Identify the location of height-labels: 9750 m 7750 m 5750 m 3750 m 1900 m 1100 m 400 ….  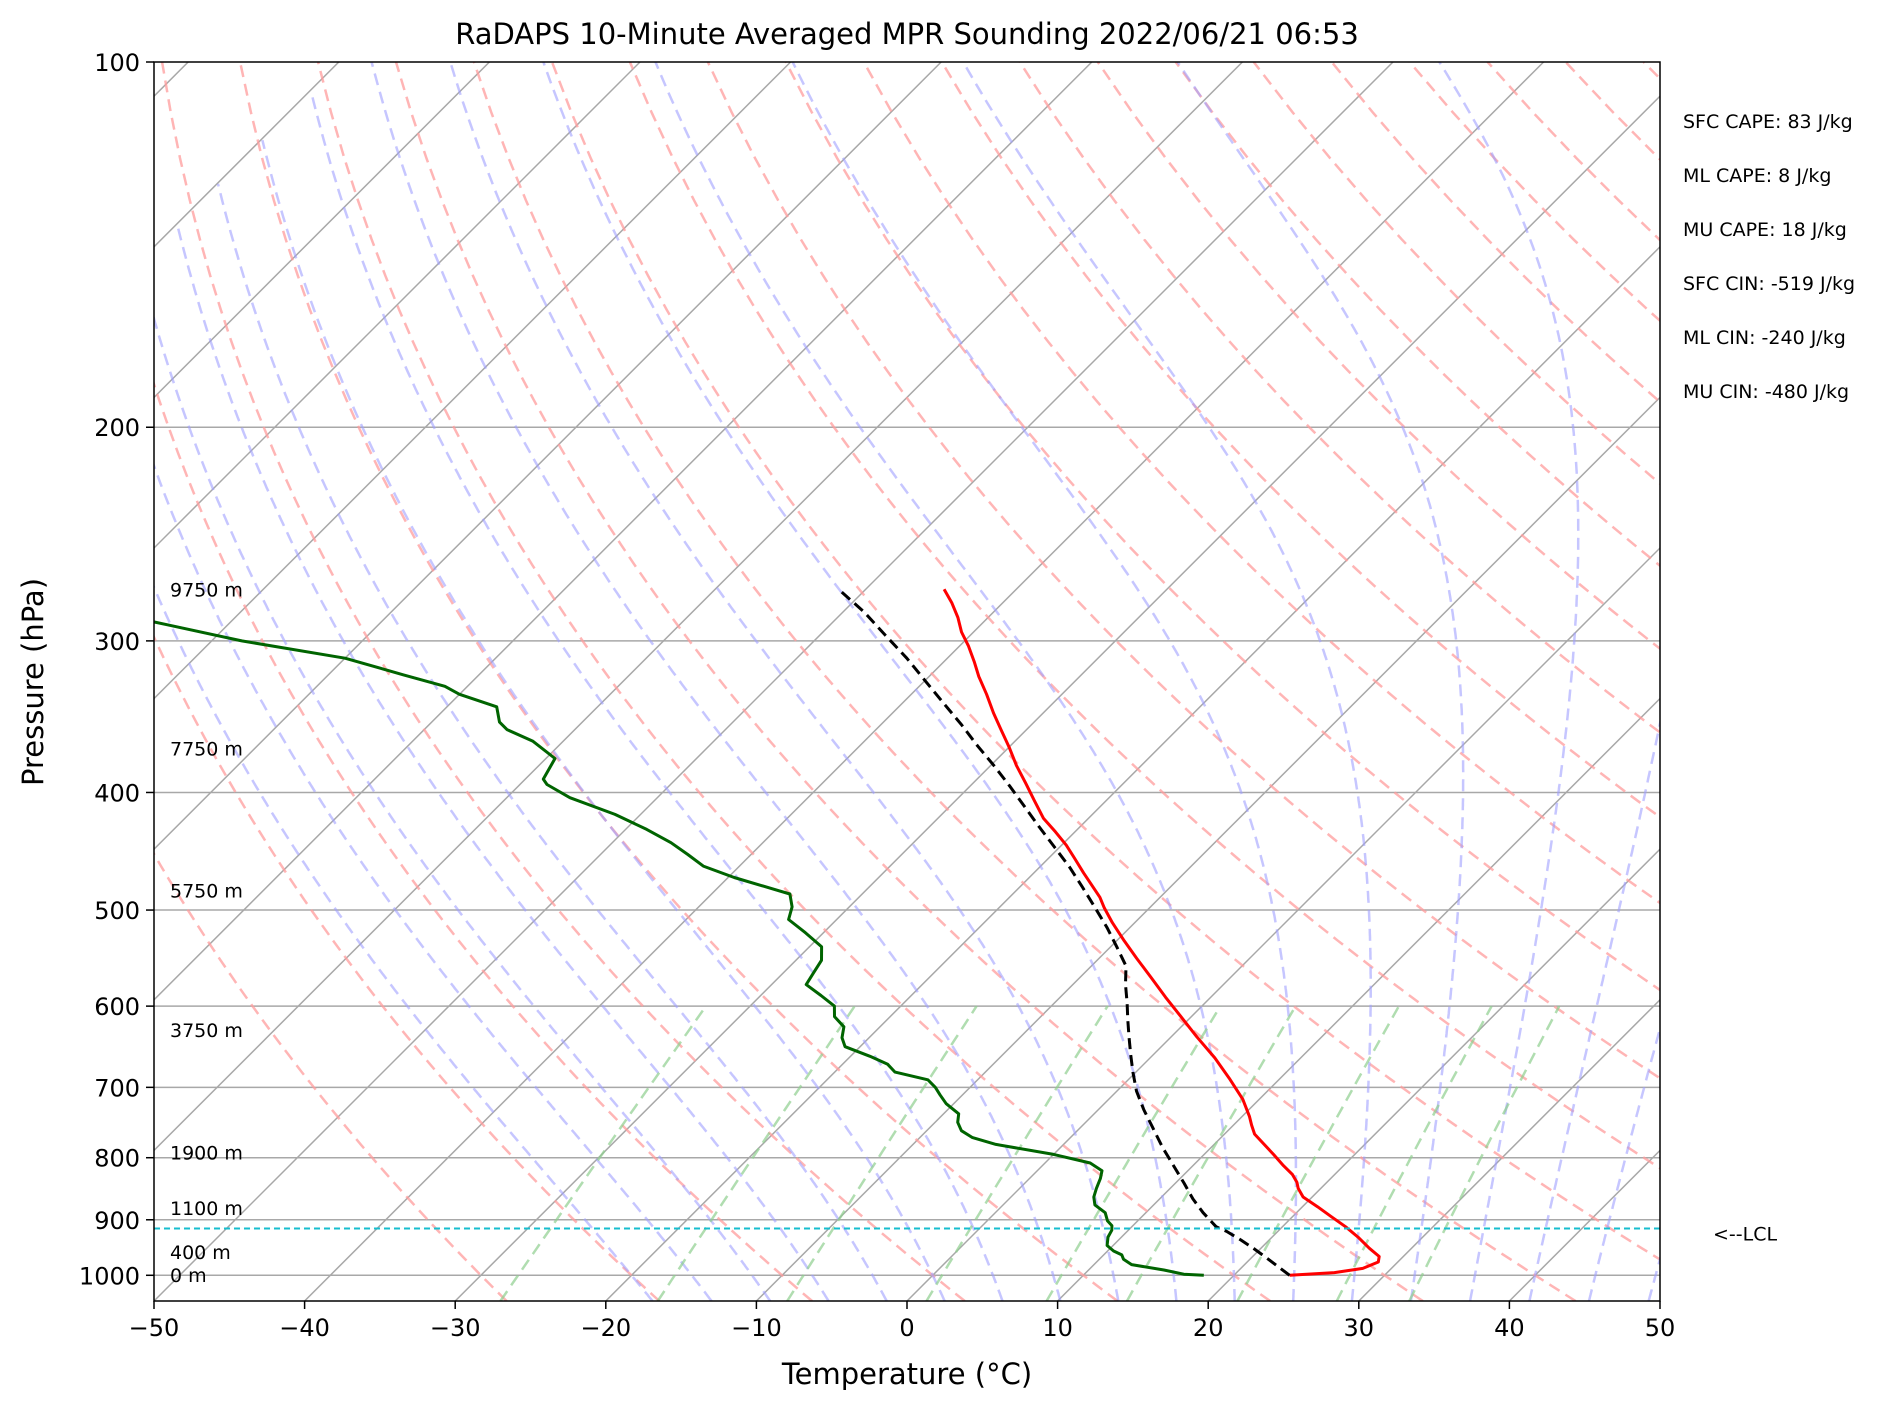
(206, 933).